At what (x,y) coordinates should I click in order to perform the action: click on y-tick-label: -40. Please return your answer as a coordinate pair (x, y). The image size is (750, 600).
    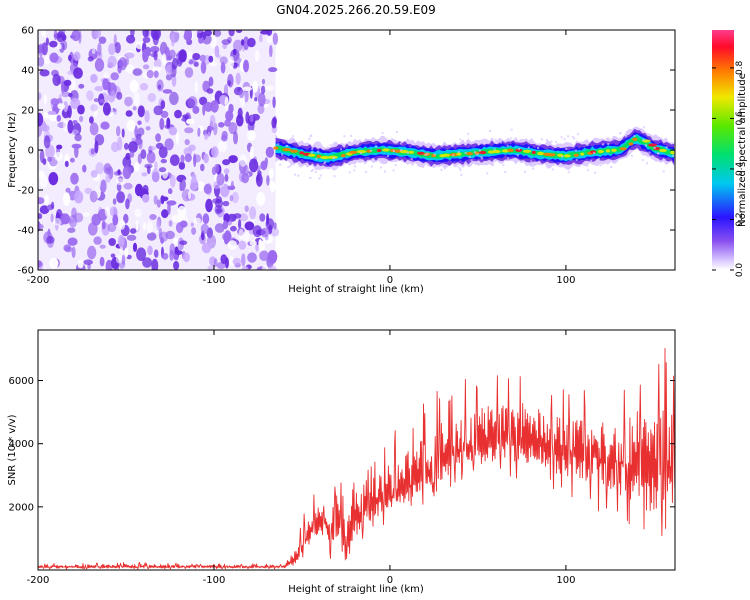
    Looking at the image, I should click on (26, 231).